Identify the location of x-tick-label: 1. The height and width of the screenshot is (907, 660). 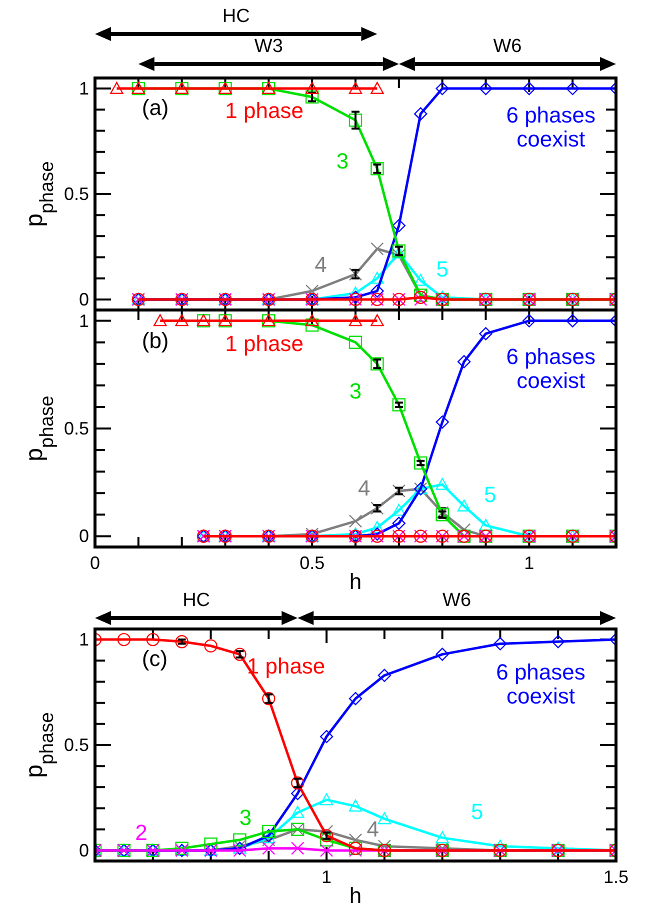
(529, 563).